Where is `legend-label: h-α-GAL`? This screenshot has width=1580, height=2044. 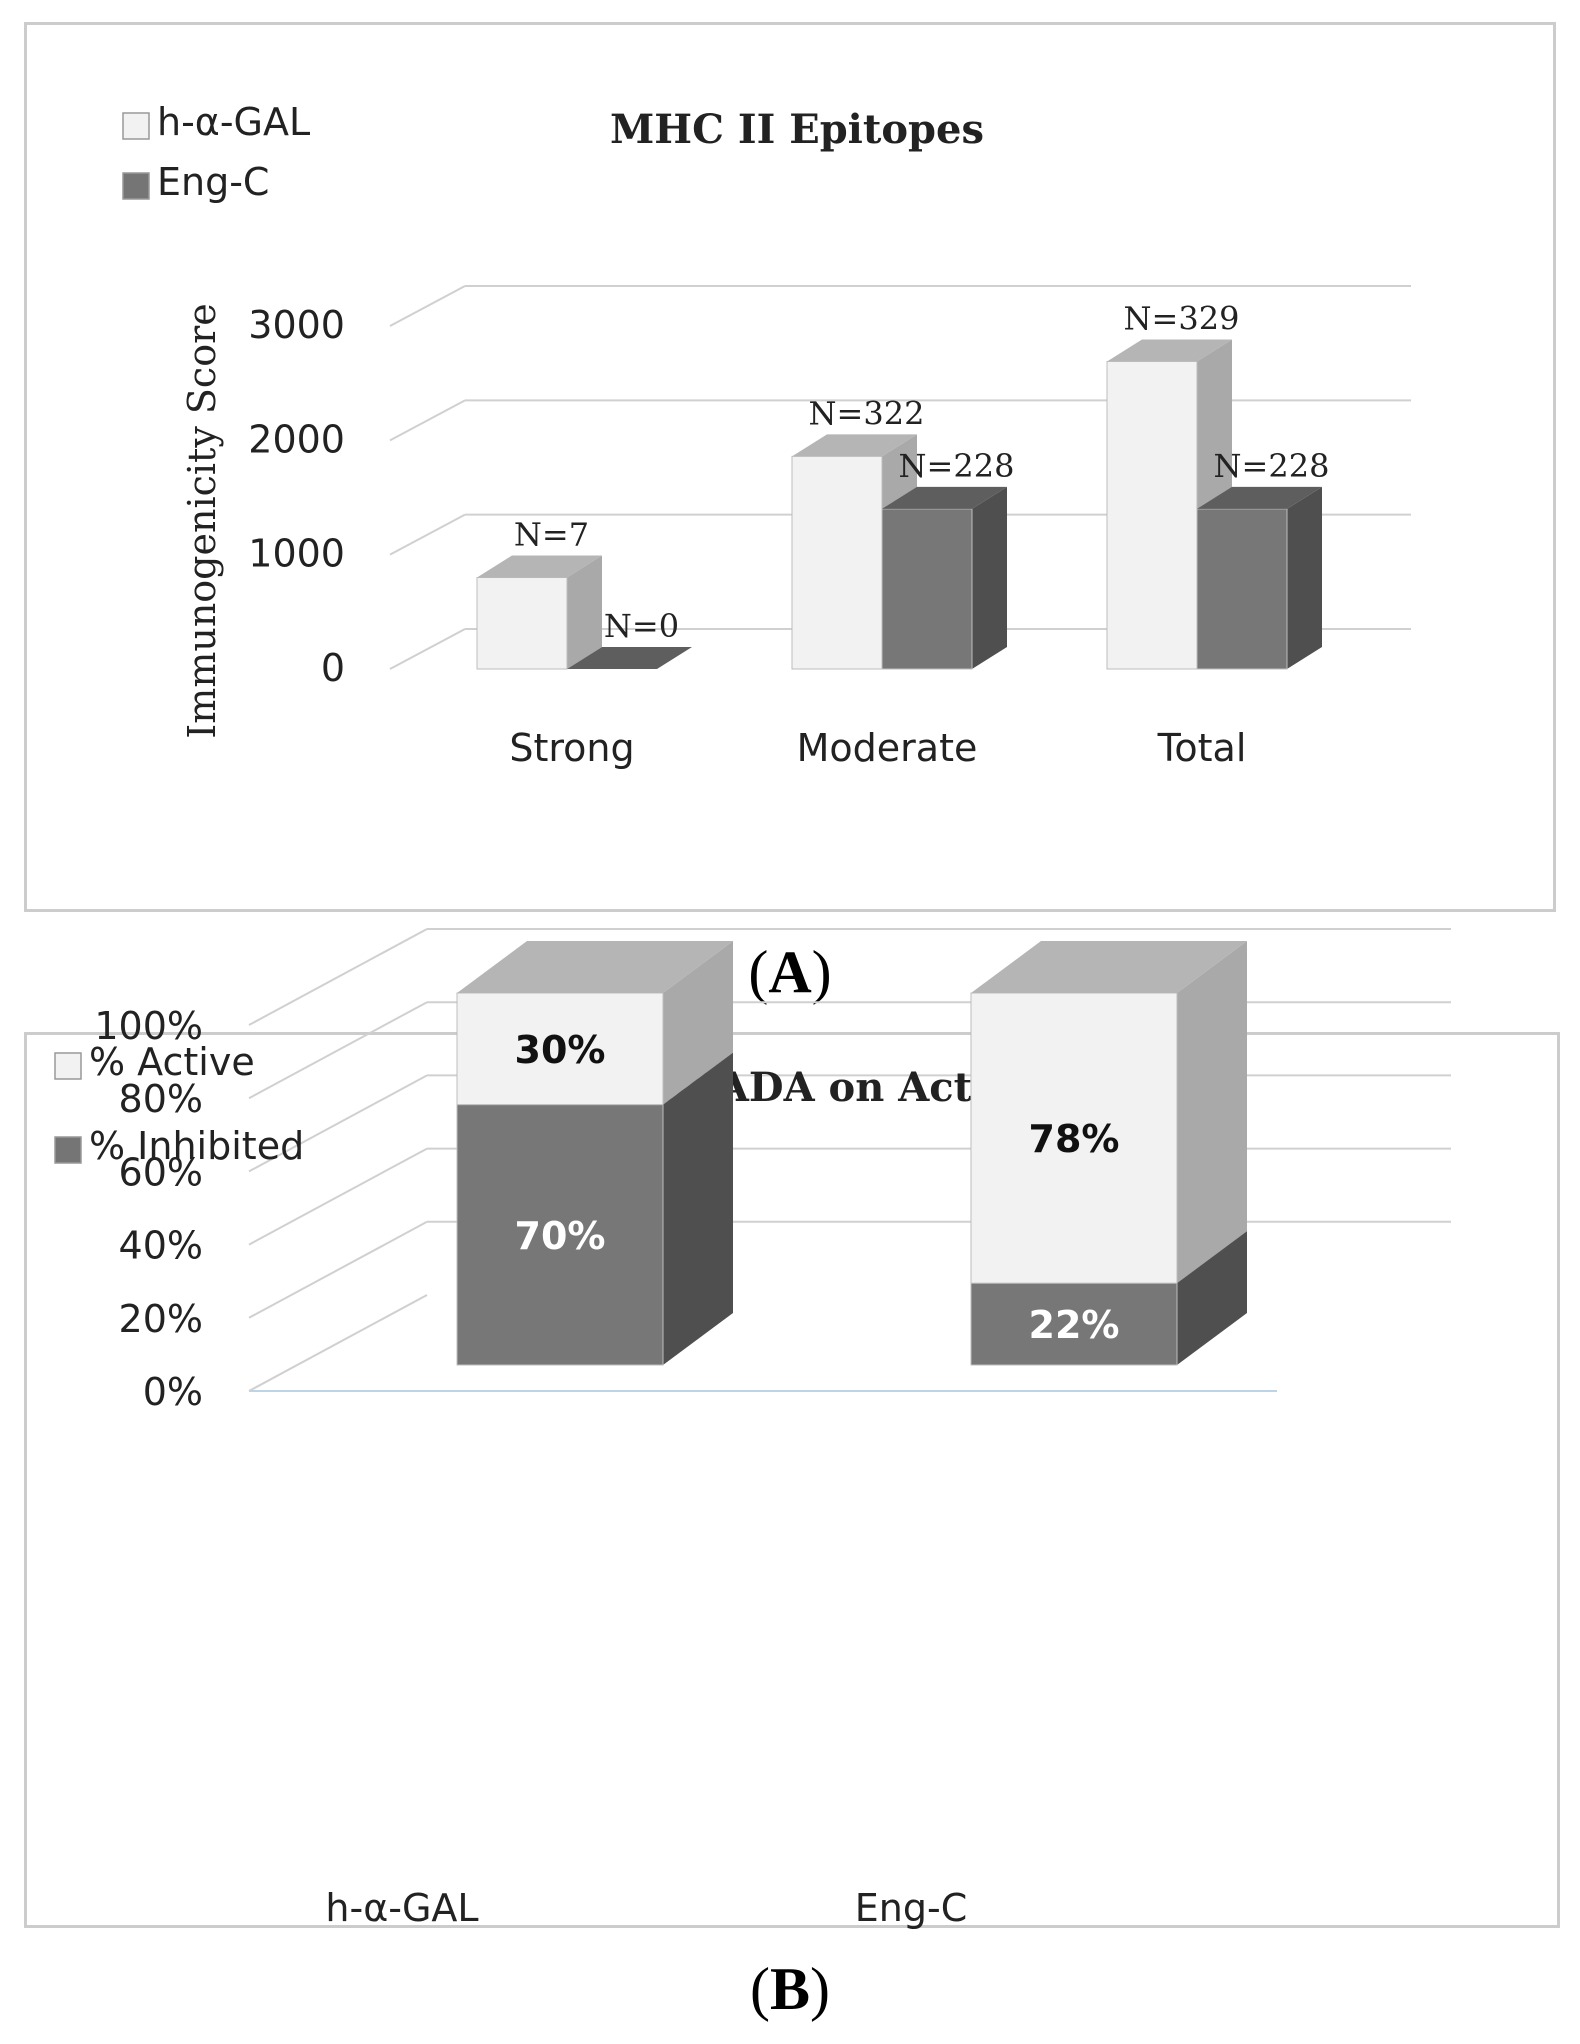 legend-label: h-α-GAL is located at coordinates (233, 122).